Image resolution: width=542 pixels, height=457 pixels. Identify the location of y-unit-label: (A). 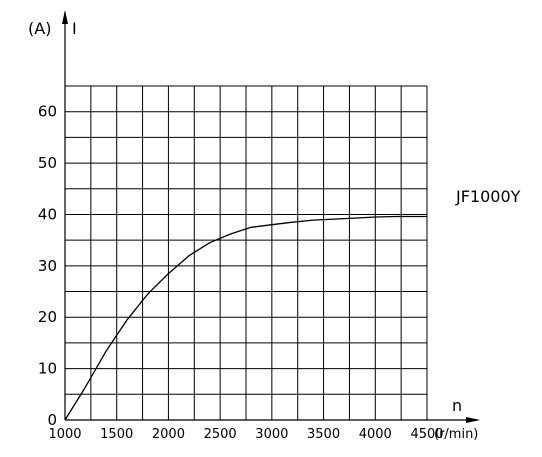
(39, 28).